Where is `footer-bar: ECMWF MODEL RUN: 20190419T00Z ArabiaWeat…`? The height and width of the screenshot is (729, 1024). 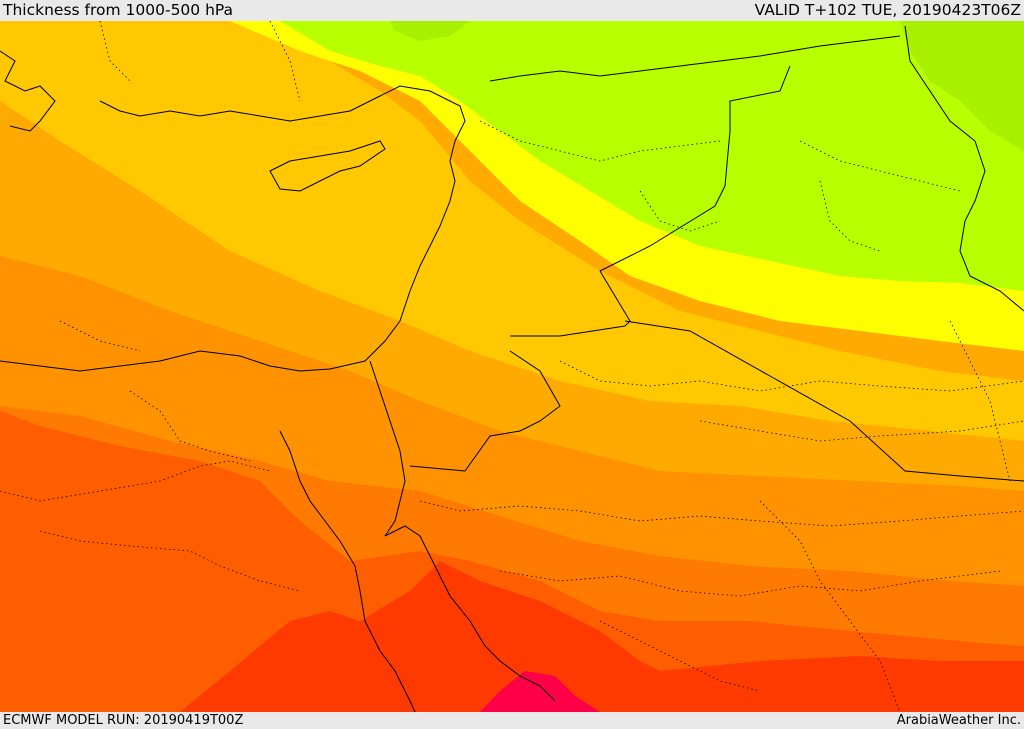
footer-bar: ECMWF MODEL RUN: 20190419T00Z ArabiaWeat… is located at coordinates (512, 720).